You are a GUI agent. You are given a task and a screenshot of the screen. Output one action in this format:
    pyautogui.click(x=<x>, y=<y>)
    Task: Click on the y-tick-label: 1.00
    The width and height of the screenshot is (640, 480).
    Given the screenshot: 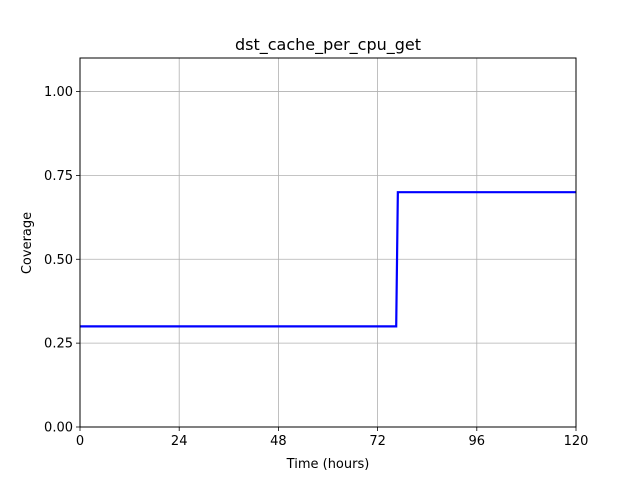 What is the action you would take?
    pyautogui.click(x=58, y=92)
    